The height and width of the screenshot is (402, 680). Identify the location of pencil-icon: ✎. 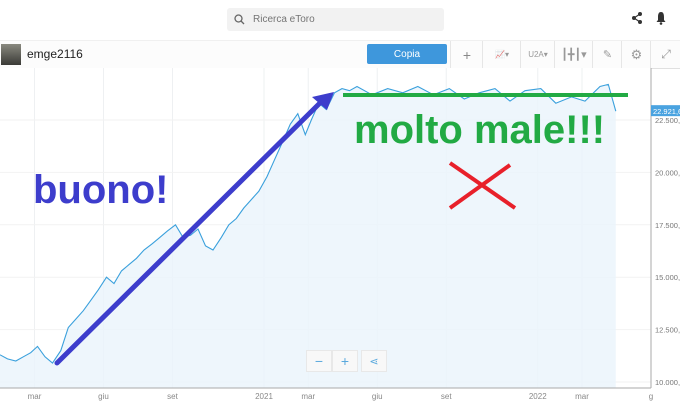
(607, 55).